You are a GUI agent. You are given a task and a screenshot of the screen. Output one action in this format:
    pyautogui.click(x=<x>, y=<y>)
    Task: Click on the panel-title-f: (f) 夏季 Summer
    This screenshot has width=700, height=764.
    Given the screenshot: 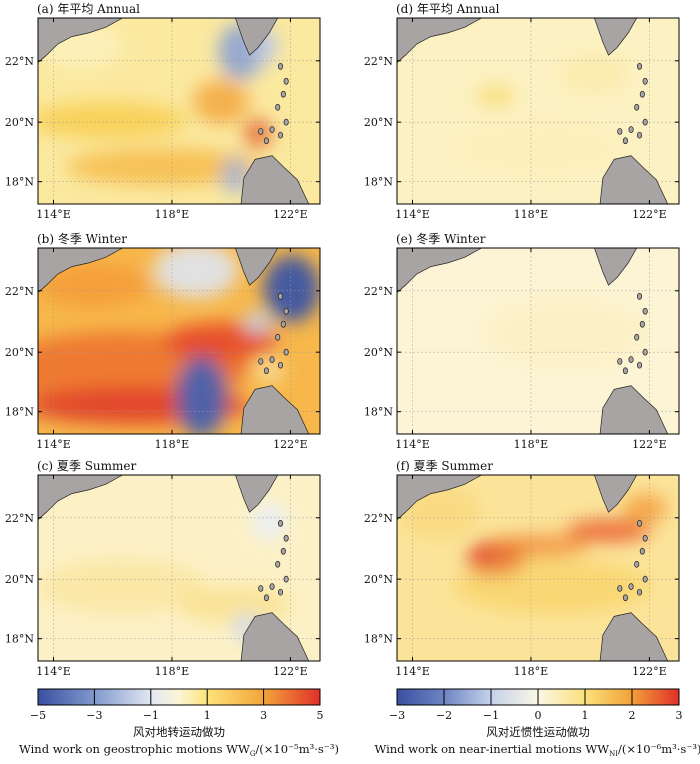 What is the action you would take?
    pyautogui.click(x=444, y=466)
    